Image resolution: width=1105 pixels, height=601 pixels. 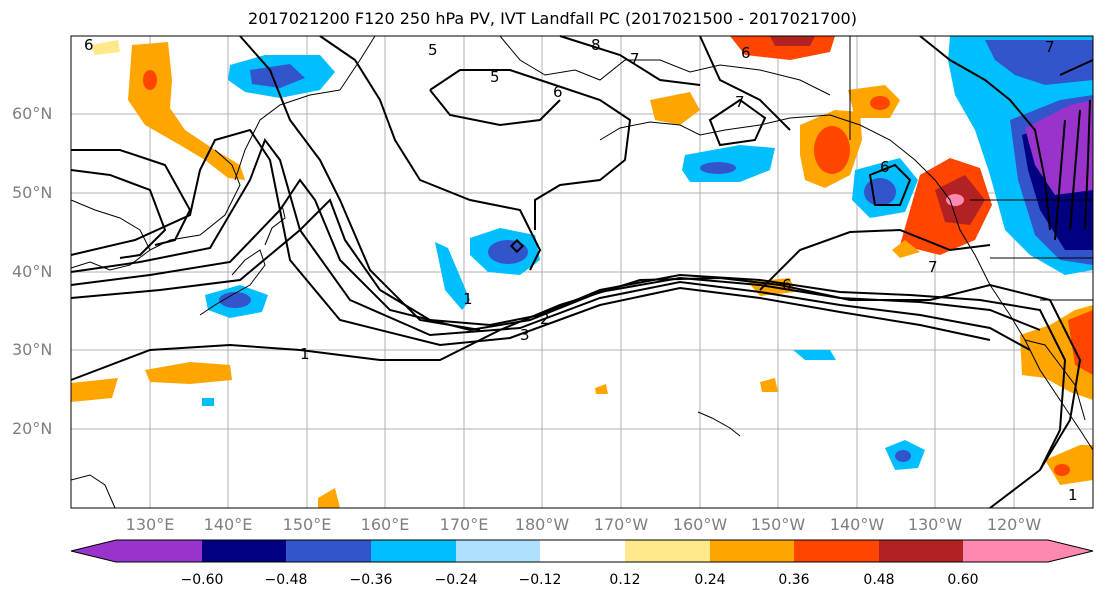 I want to click on colorbar-tick-label: 0.12, so click(x=625, y=580).